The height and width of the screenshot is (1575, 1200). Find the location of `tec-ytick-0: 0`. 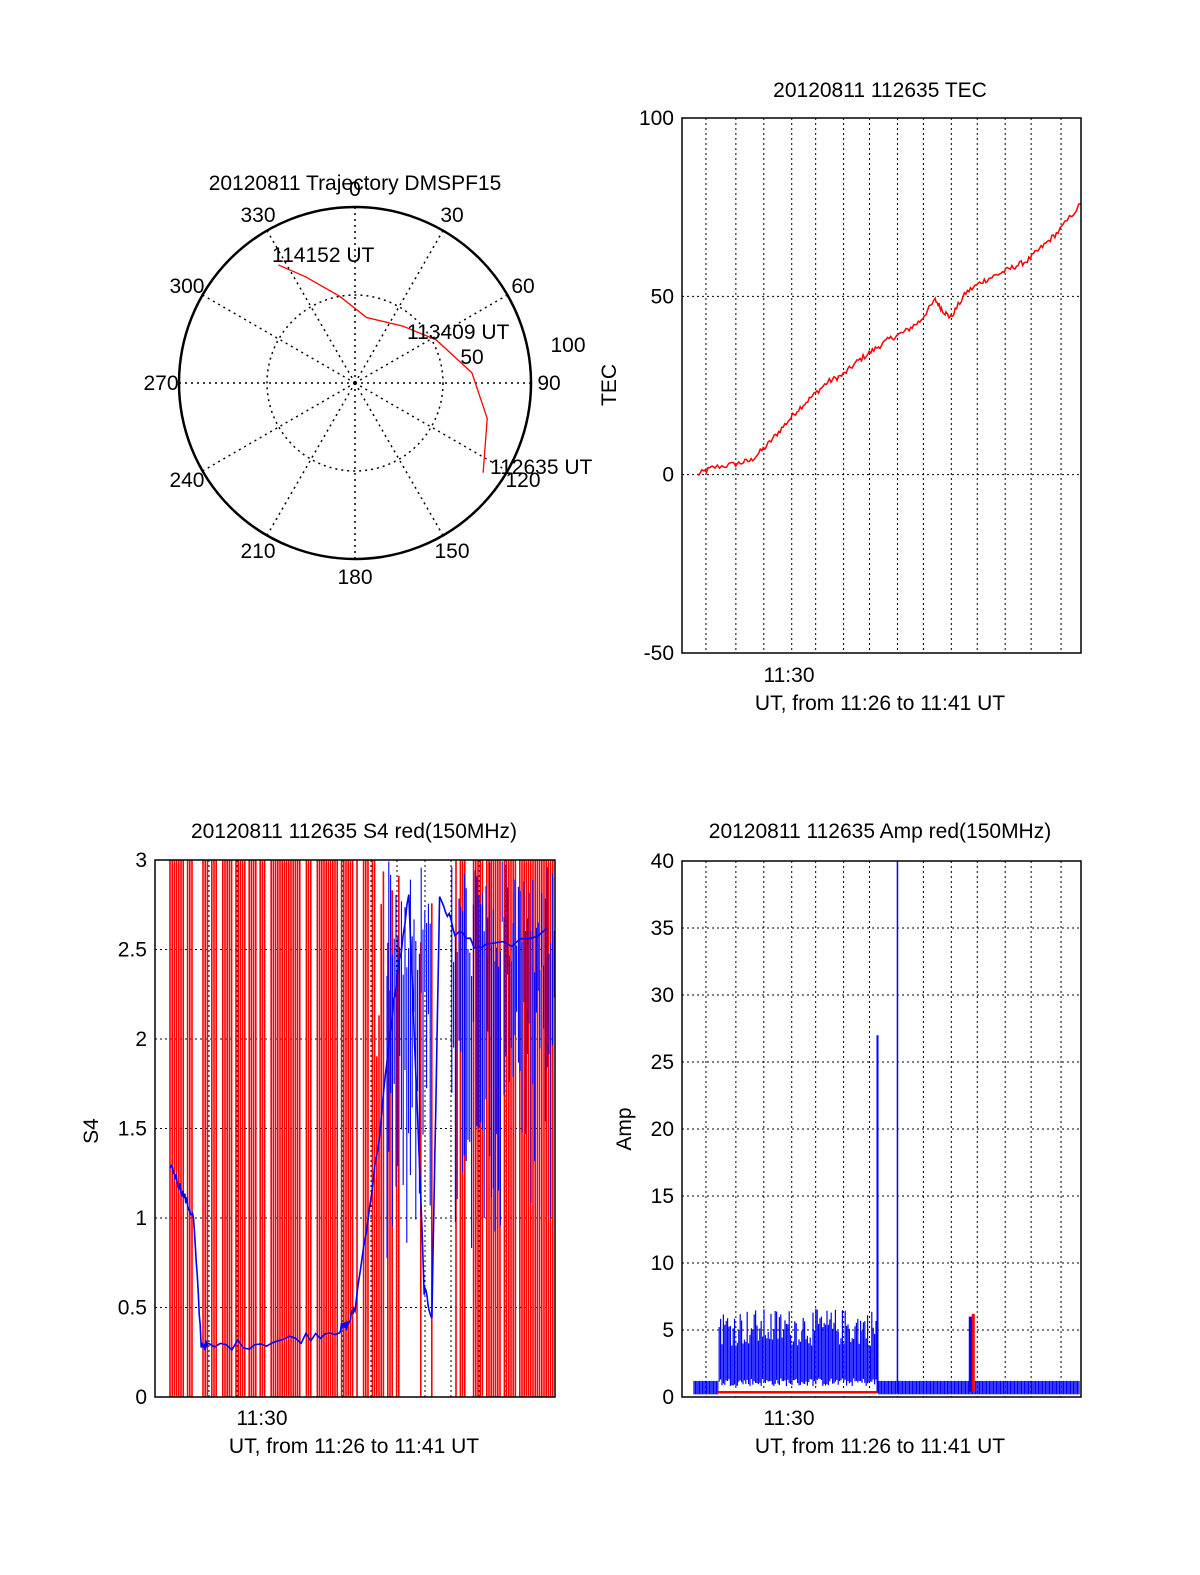

tec-ytick-0: 0 is located at coordinates (668, 475).